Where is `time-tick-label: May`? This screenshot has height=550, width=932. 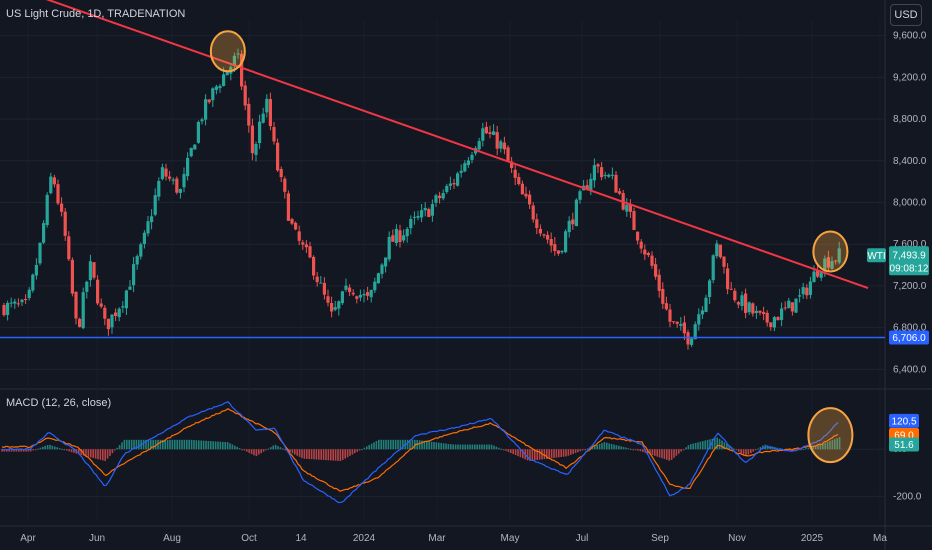 time-tick-label: May is located at coordinates (510, 538).